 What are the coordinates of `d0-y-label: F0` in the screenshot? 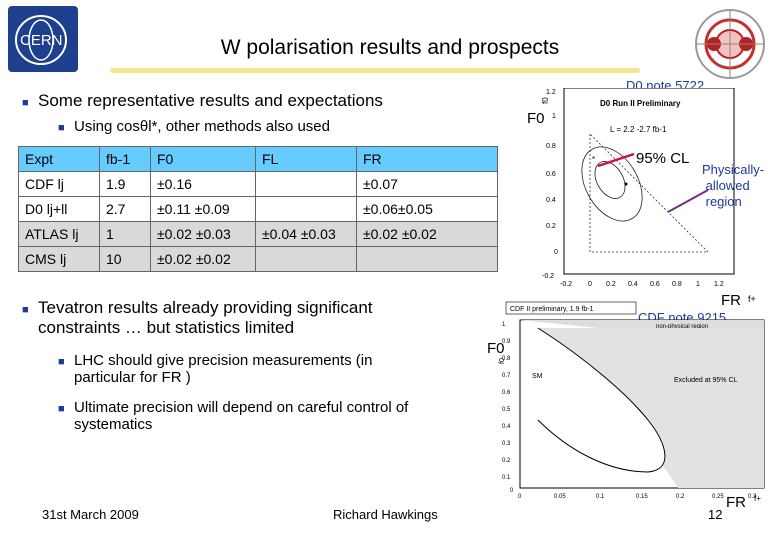 It's located at (536, 118).